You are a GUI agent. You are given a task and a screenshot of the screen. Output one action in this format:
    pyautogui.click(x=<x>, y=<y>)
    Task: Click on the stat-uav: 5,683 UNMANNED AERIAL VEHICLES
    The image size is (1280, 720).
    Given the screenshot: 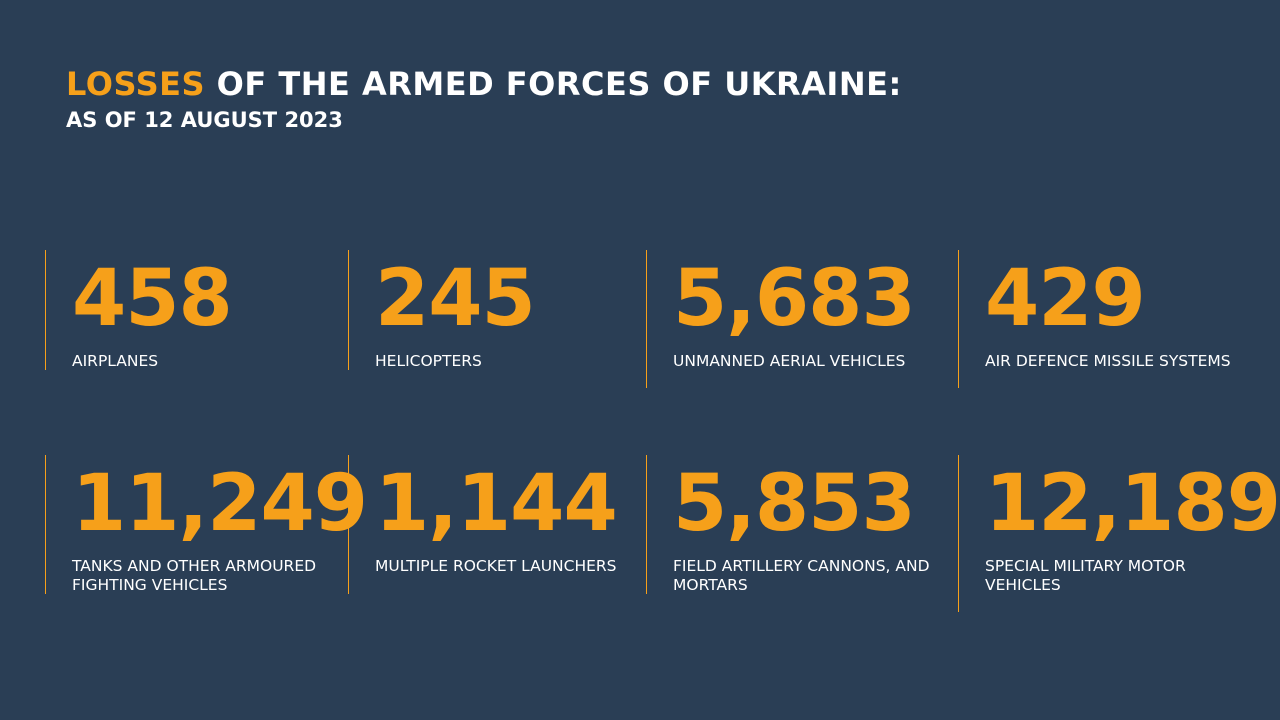 What is the action you would take?
    pyautogui.click(x=802, y=319)
    